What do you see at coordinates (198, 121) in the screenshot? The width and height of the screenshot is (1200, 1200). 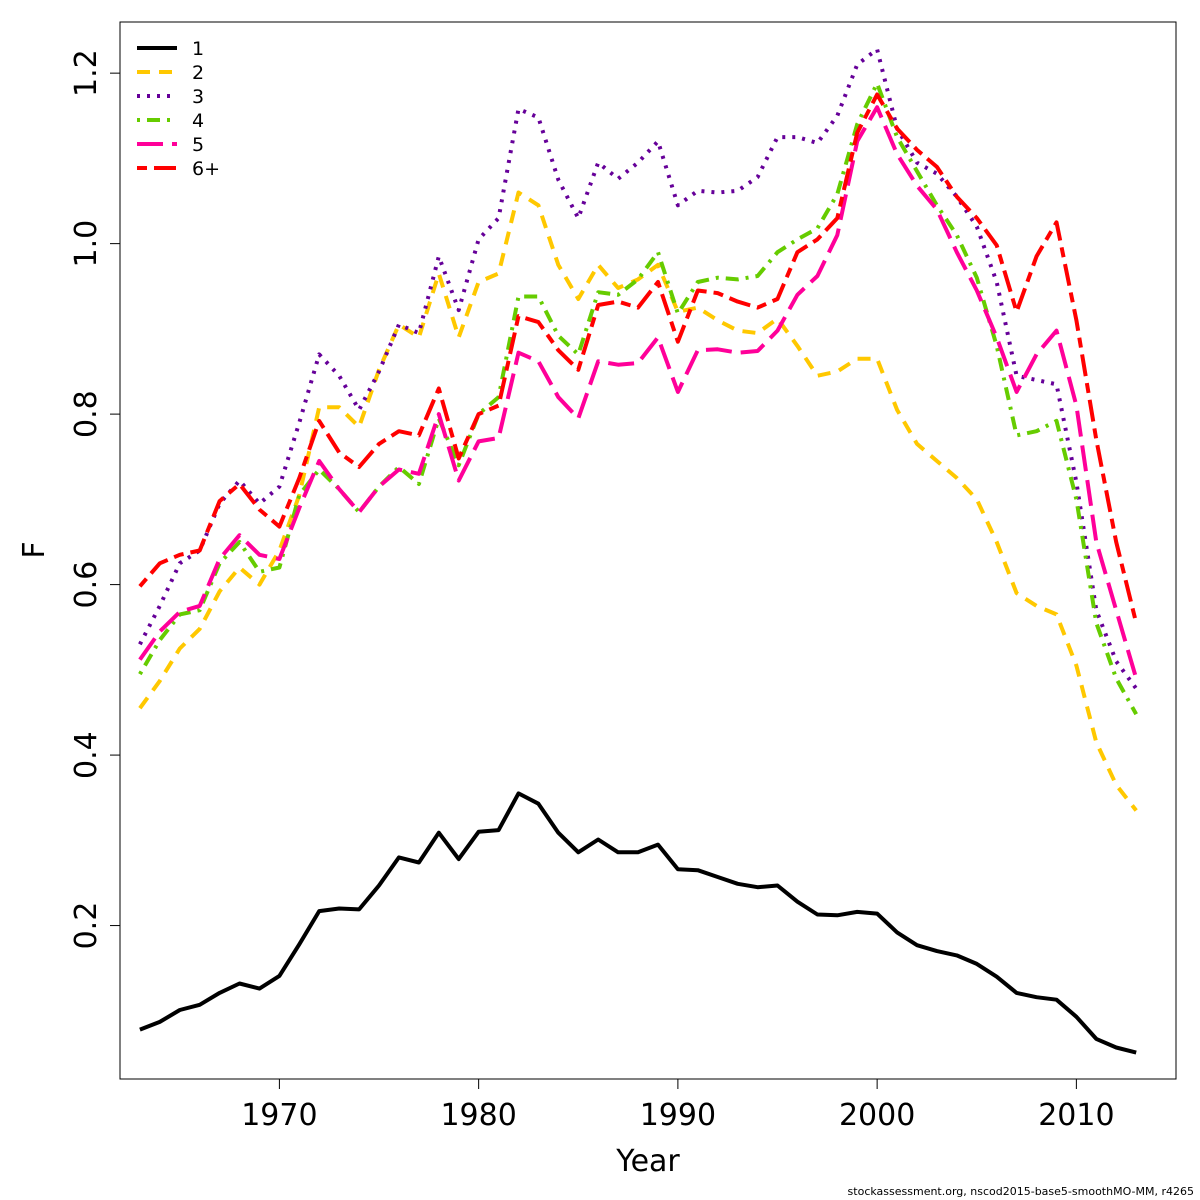 I see `legend-label: 4` at bounding box center [198, 121].